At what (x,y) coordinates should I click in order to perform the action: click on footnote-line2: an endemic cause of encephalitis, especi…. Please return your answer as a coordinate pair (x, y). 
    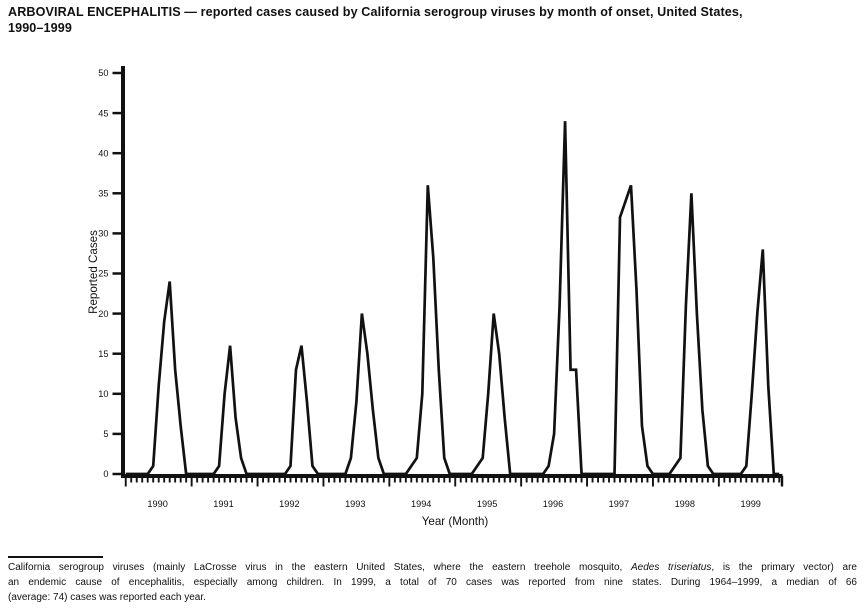
    Looking at the image, I should click on (432, 582).